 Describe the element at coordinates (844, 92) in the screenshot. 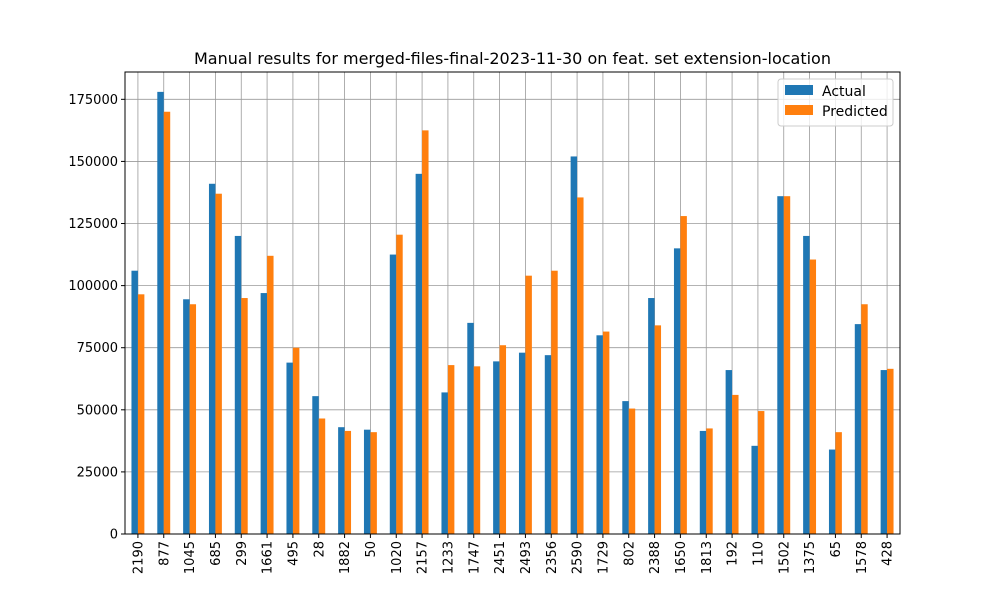

I see `legend-label-actual: Actual` at that location.